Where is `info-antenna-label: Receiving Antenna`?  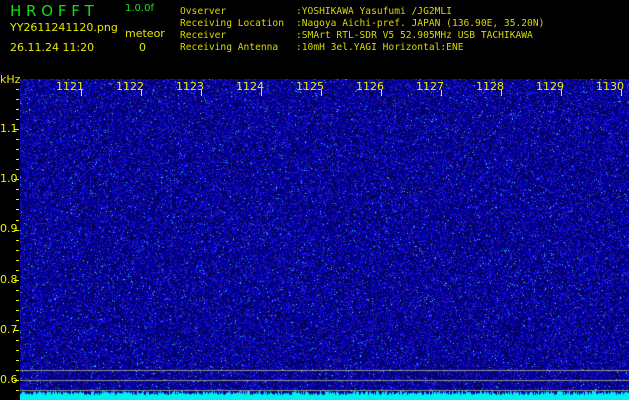
info-antenna-label: Receiving Antenna is located at coordinates (229, 48).